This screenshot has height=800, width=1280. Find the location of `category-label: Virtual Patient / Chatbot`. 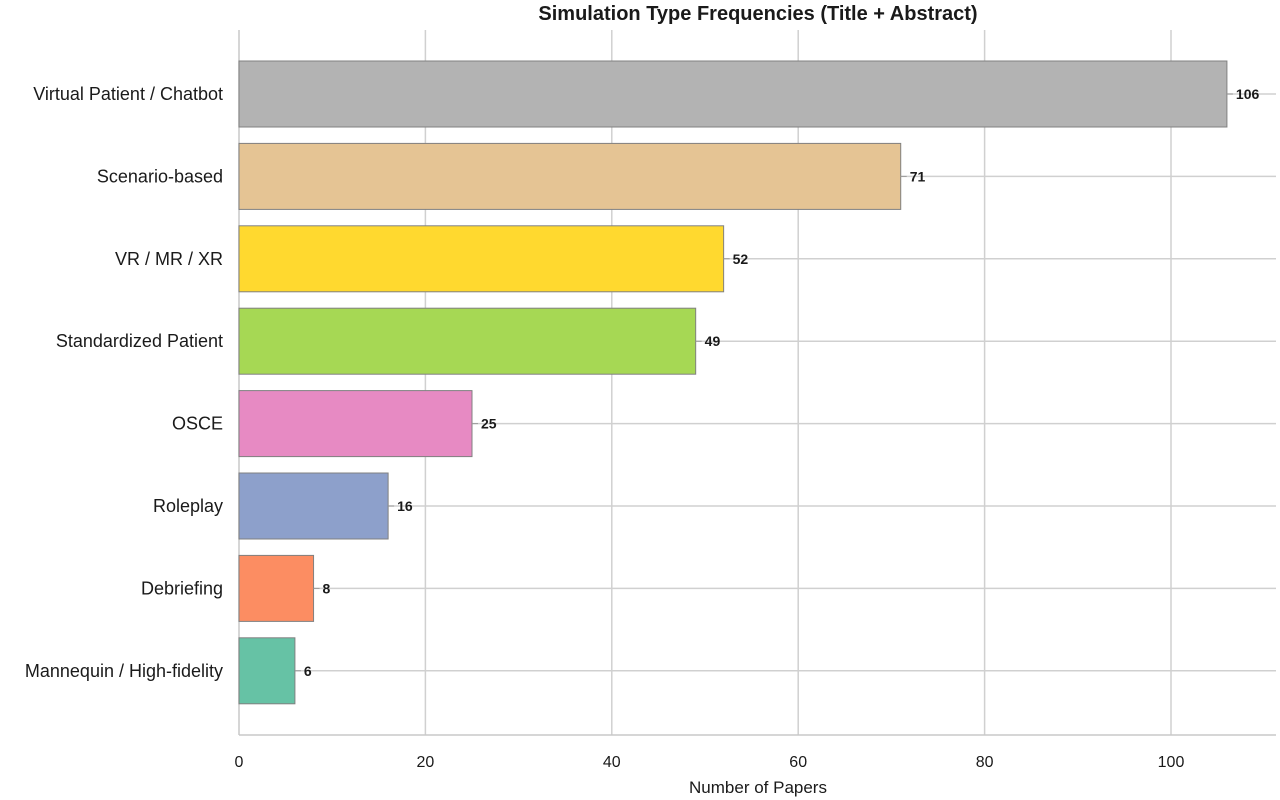

category-label: Virtual Patient / Chatbot is located at coordinates (128, 94).